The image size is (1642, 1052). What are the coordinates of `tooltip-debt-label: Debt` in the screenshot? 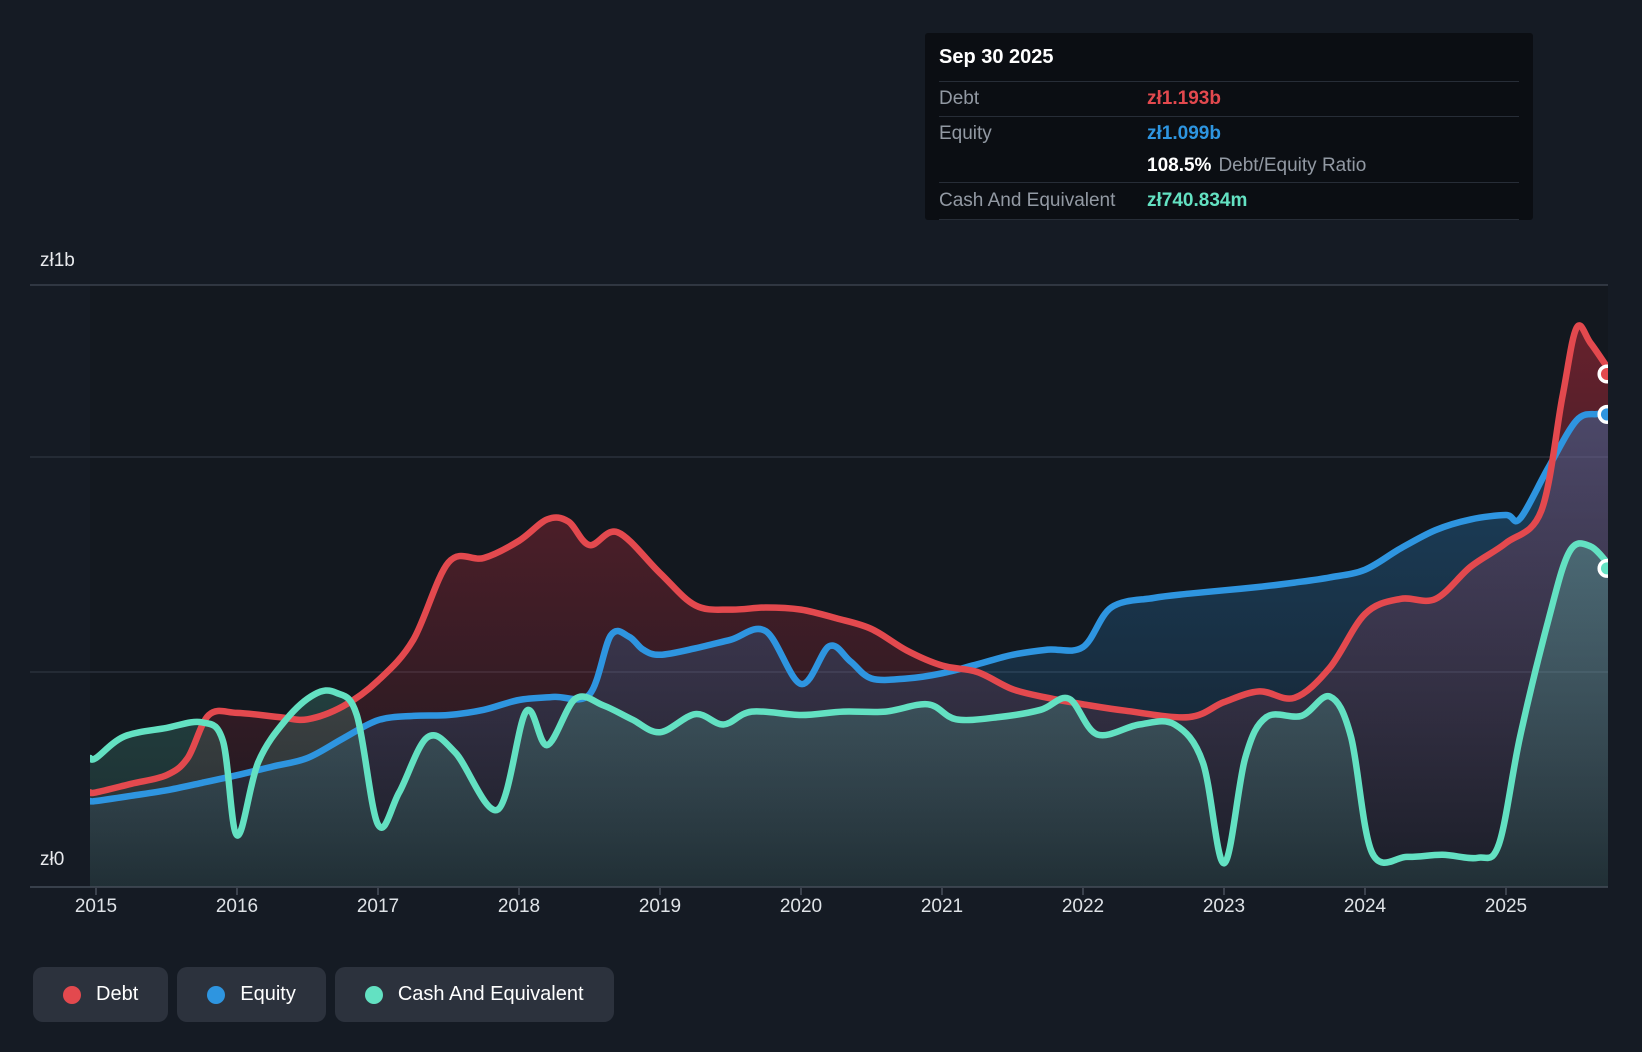 It's located at (959, 98).